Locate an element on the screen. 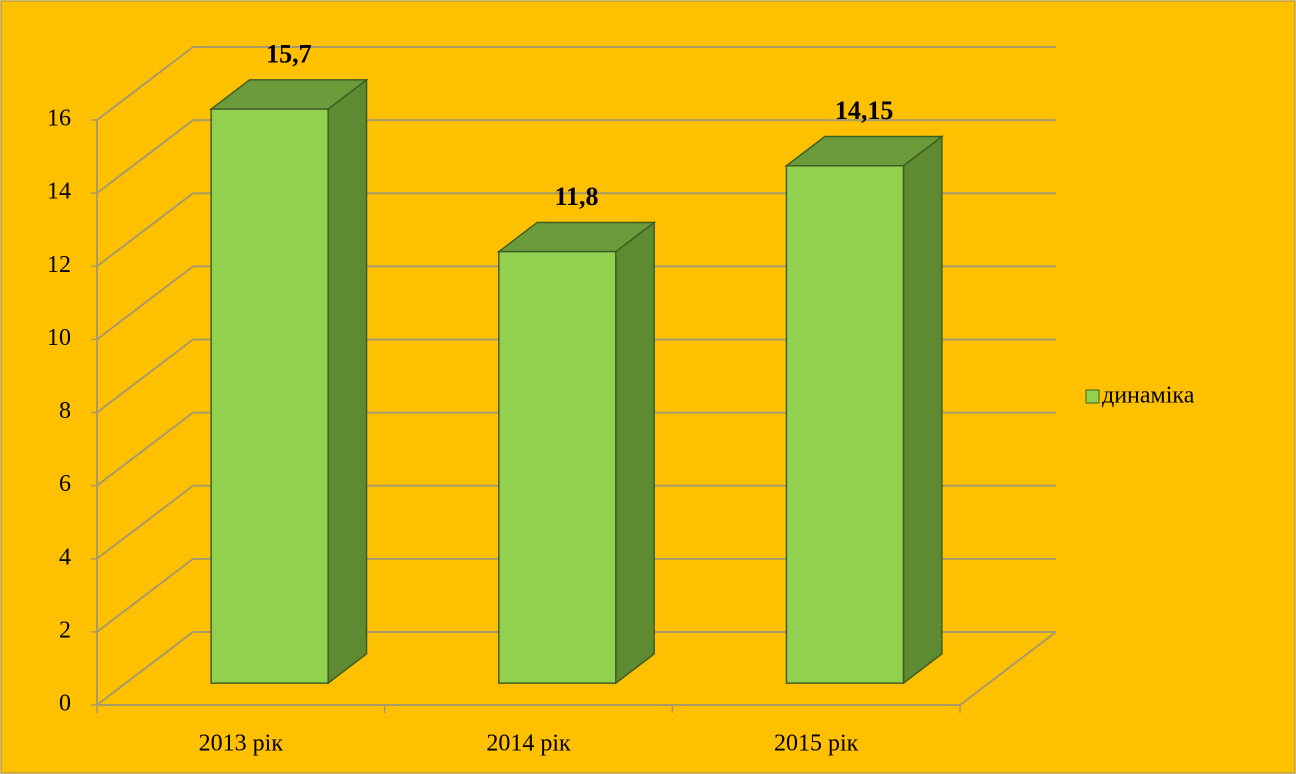  legend-label: динаміка is located at coordinates (1148, 396).